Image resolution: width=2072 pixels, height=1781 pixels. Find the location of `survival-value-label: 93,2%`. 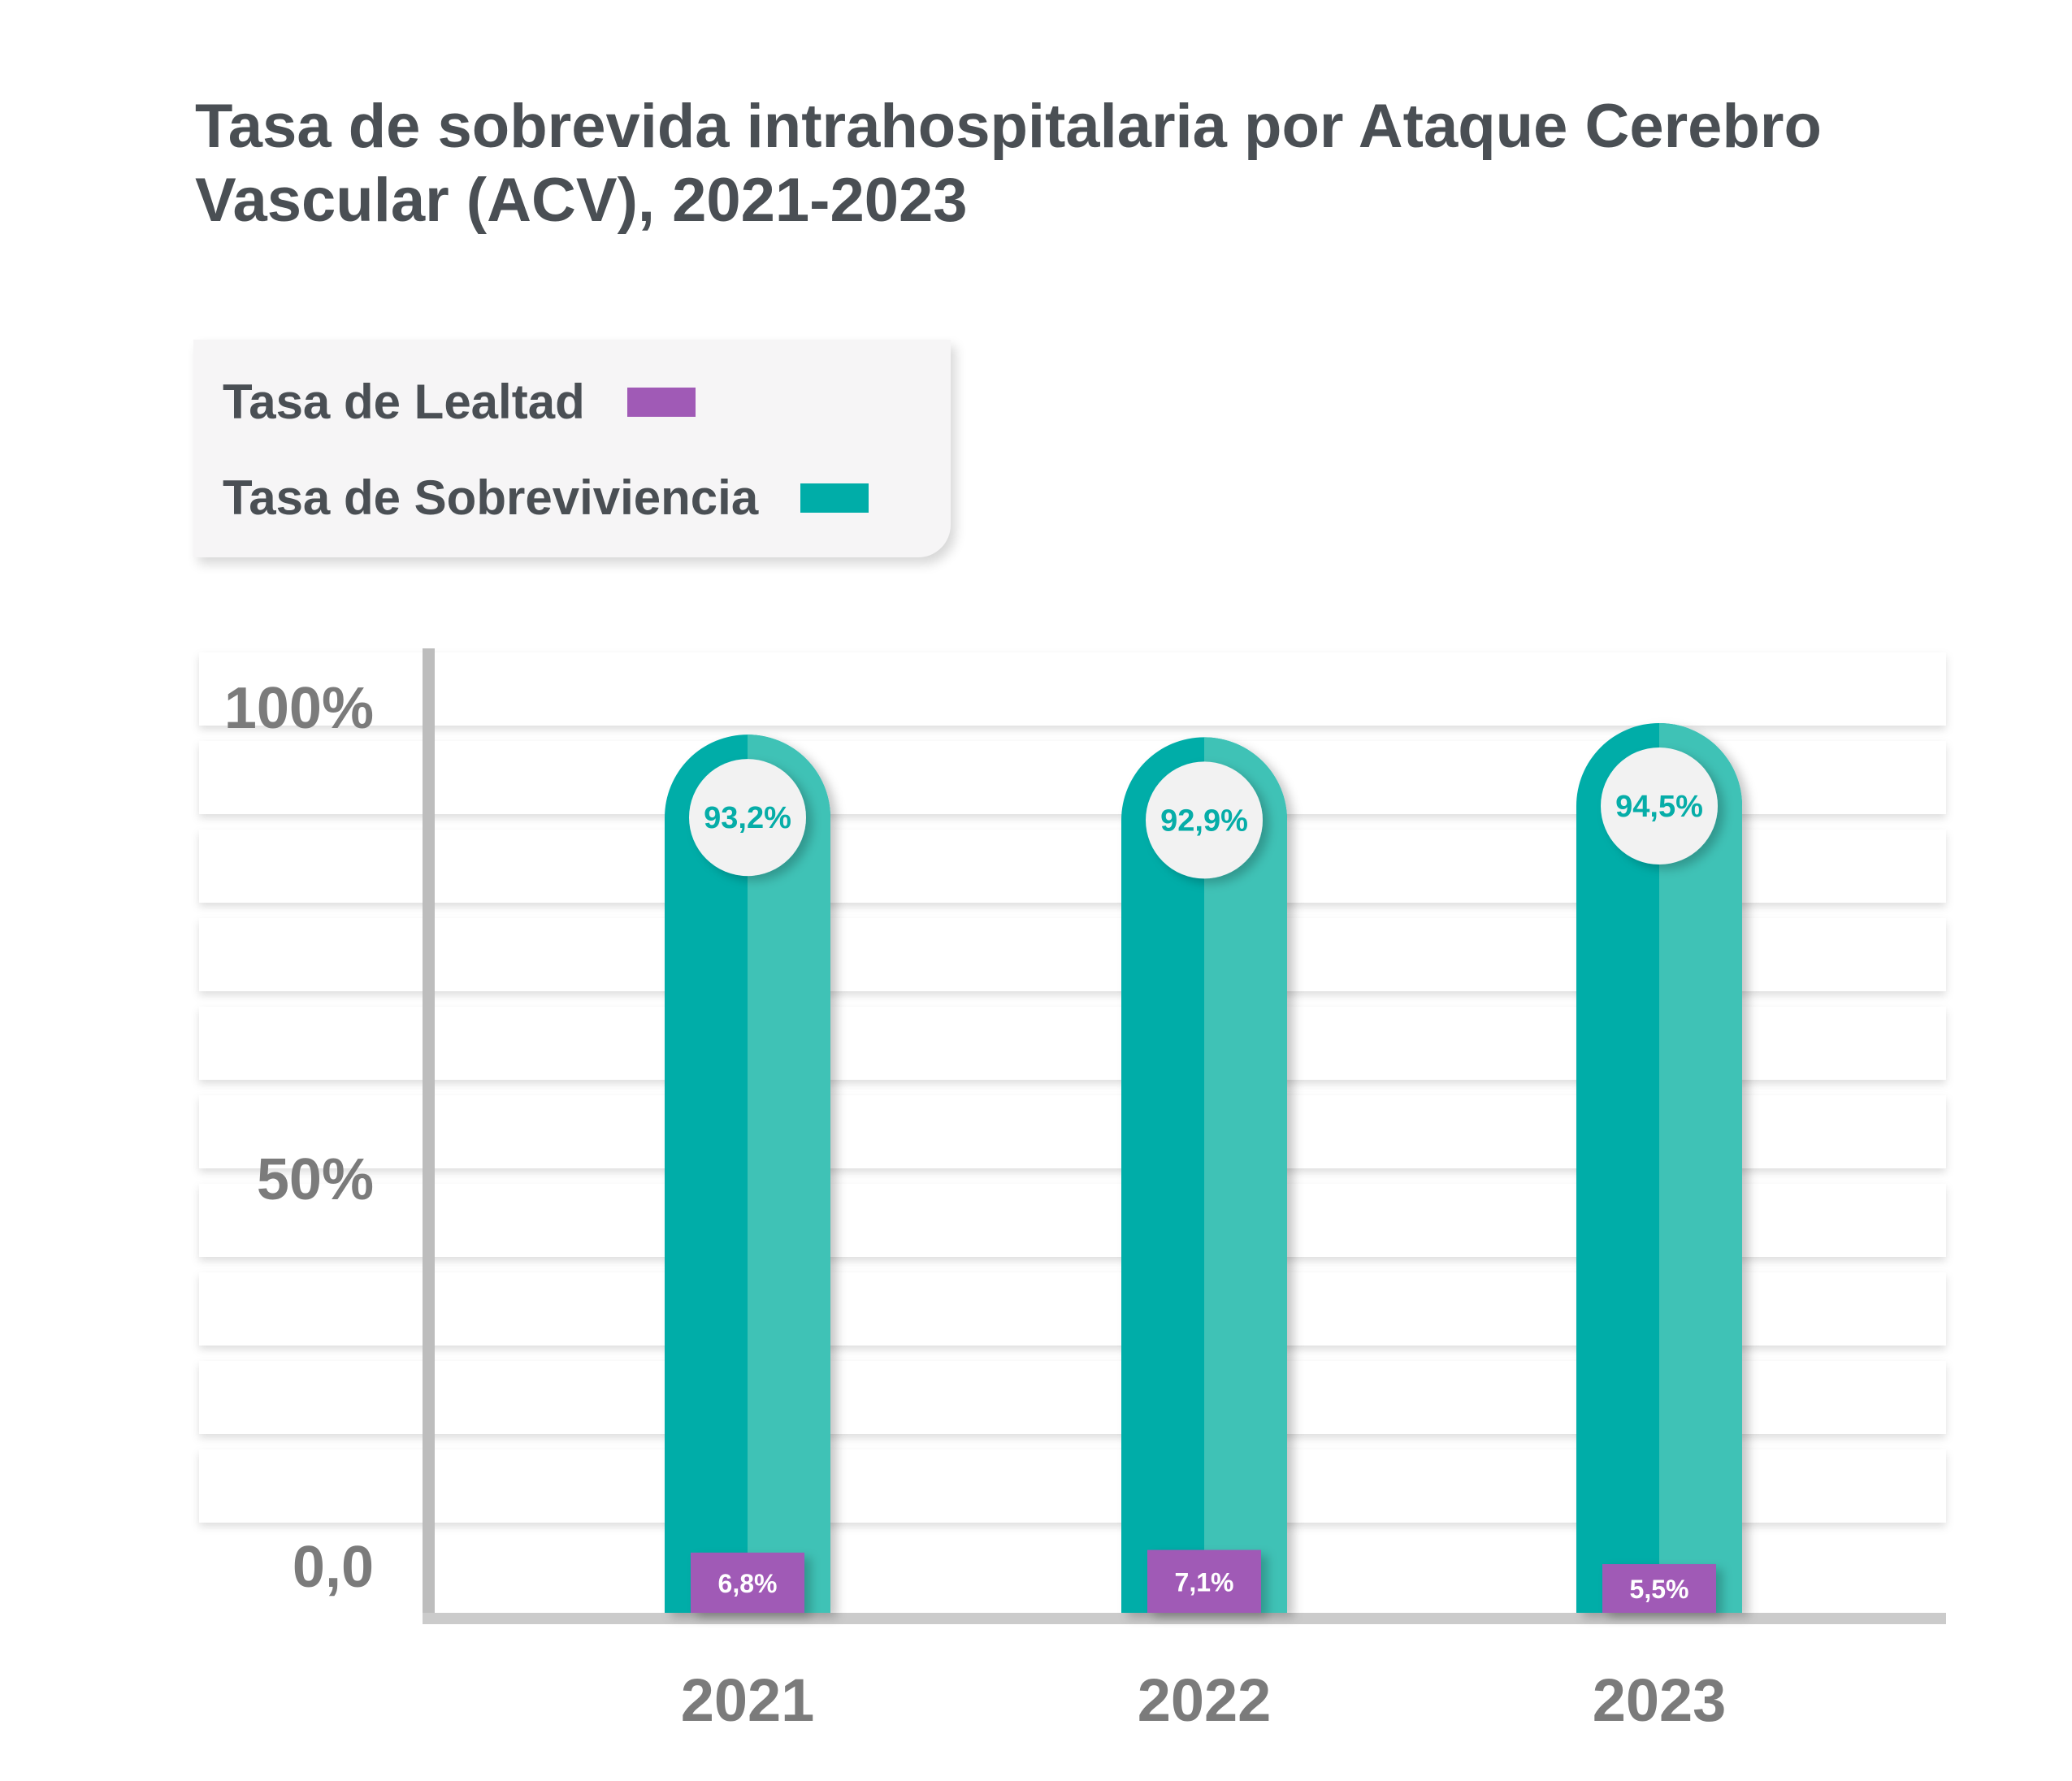

survival-value-label: 93,2% is located at coordinates (747, 818).